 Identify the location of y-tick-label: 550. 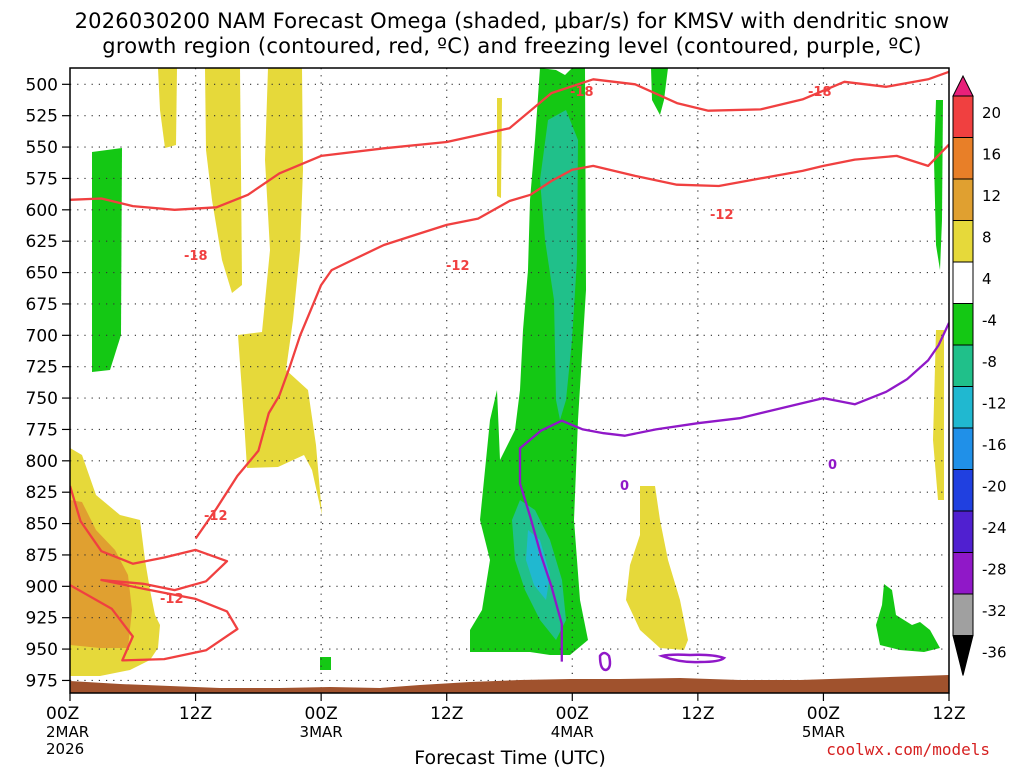
(42, 148).